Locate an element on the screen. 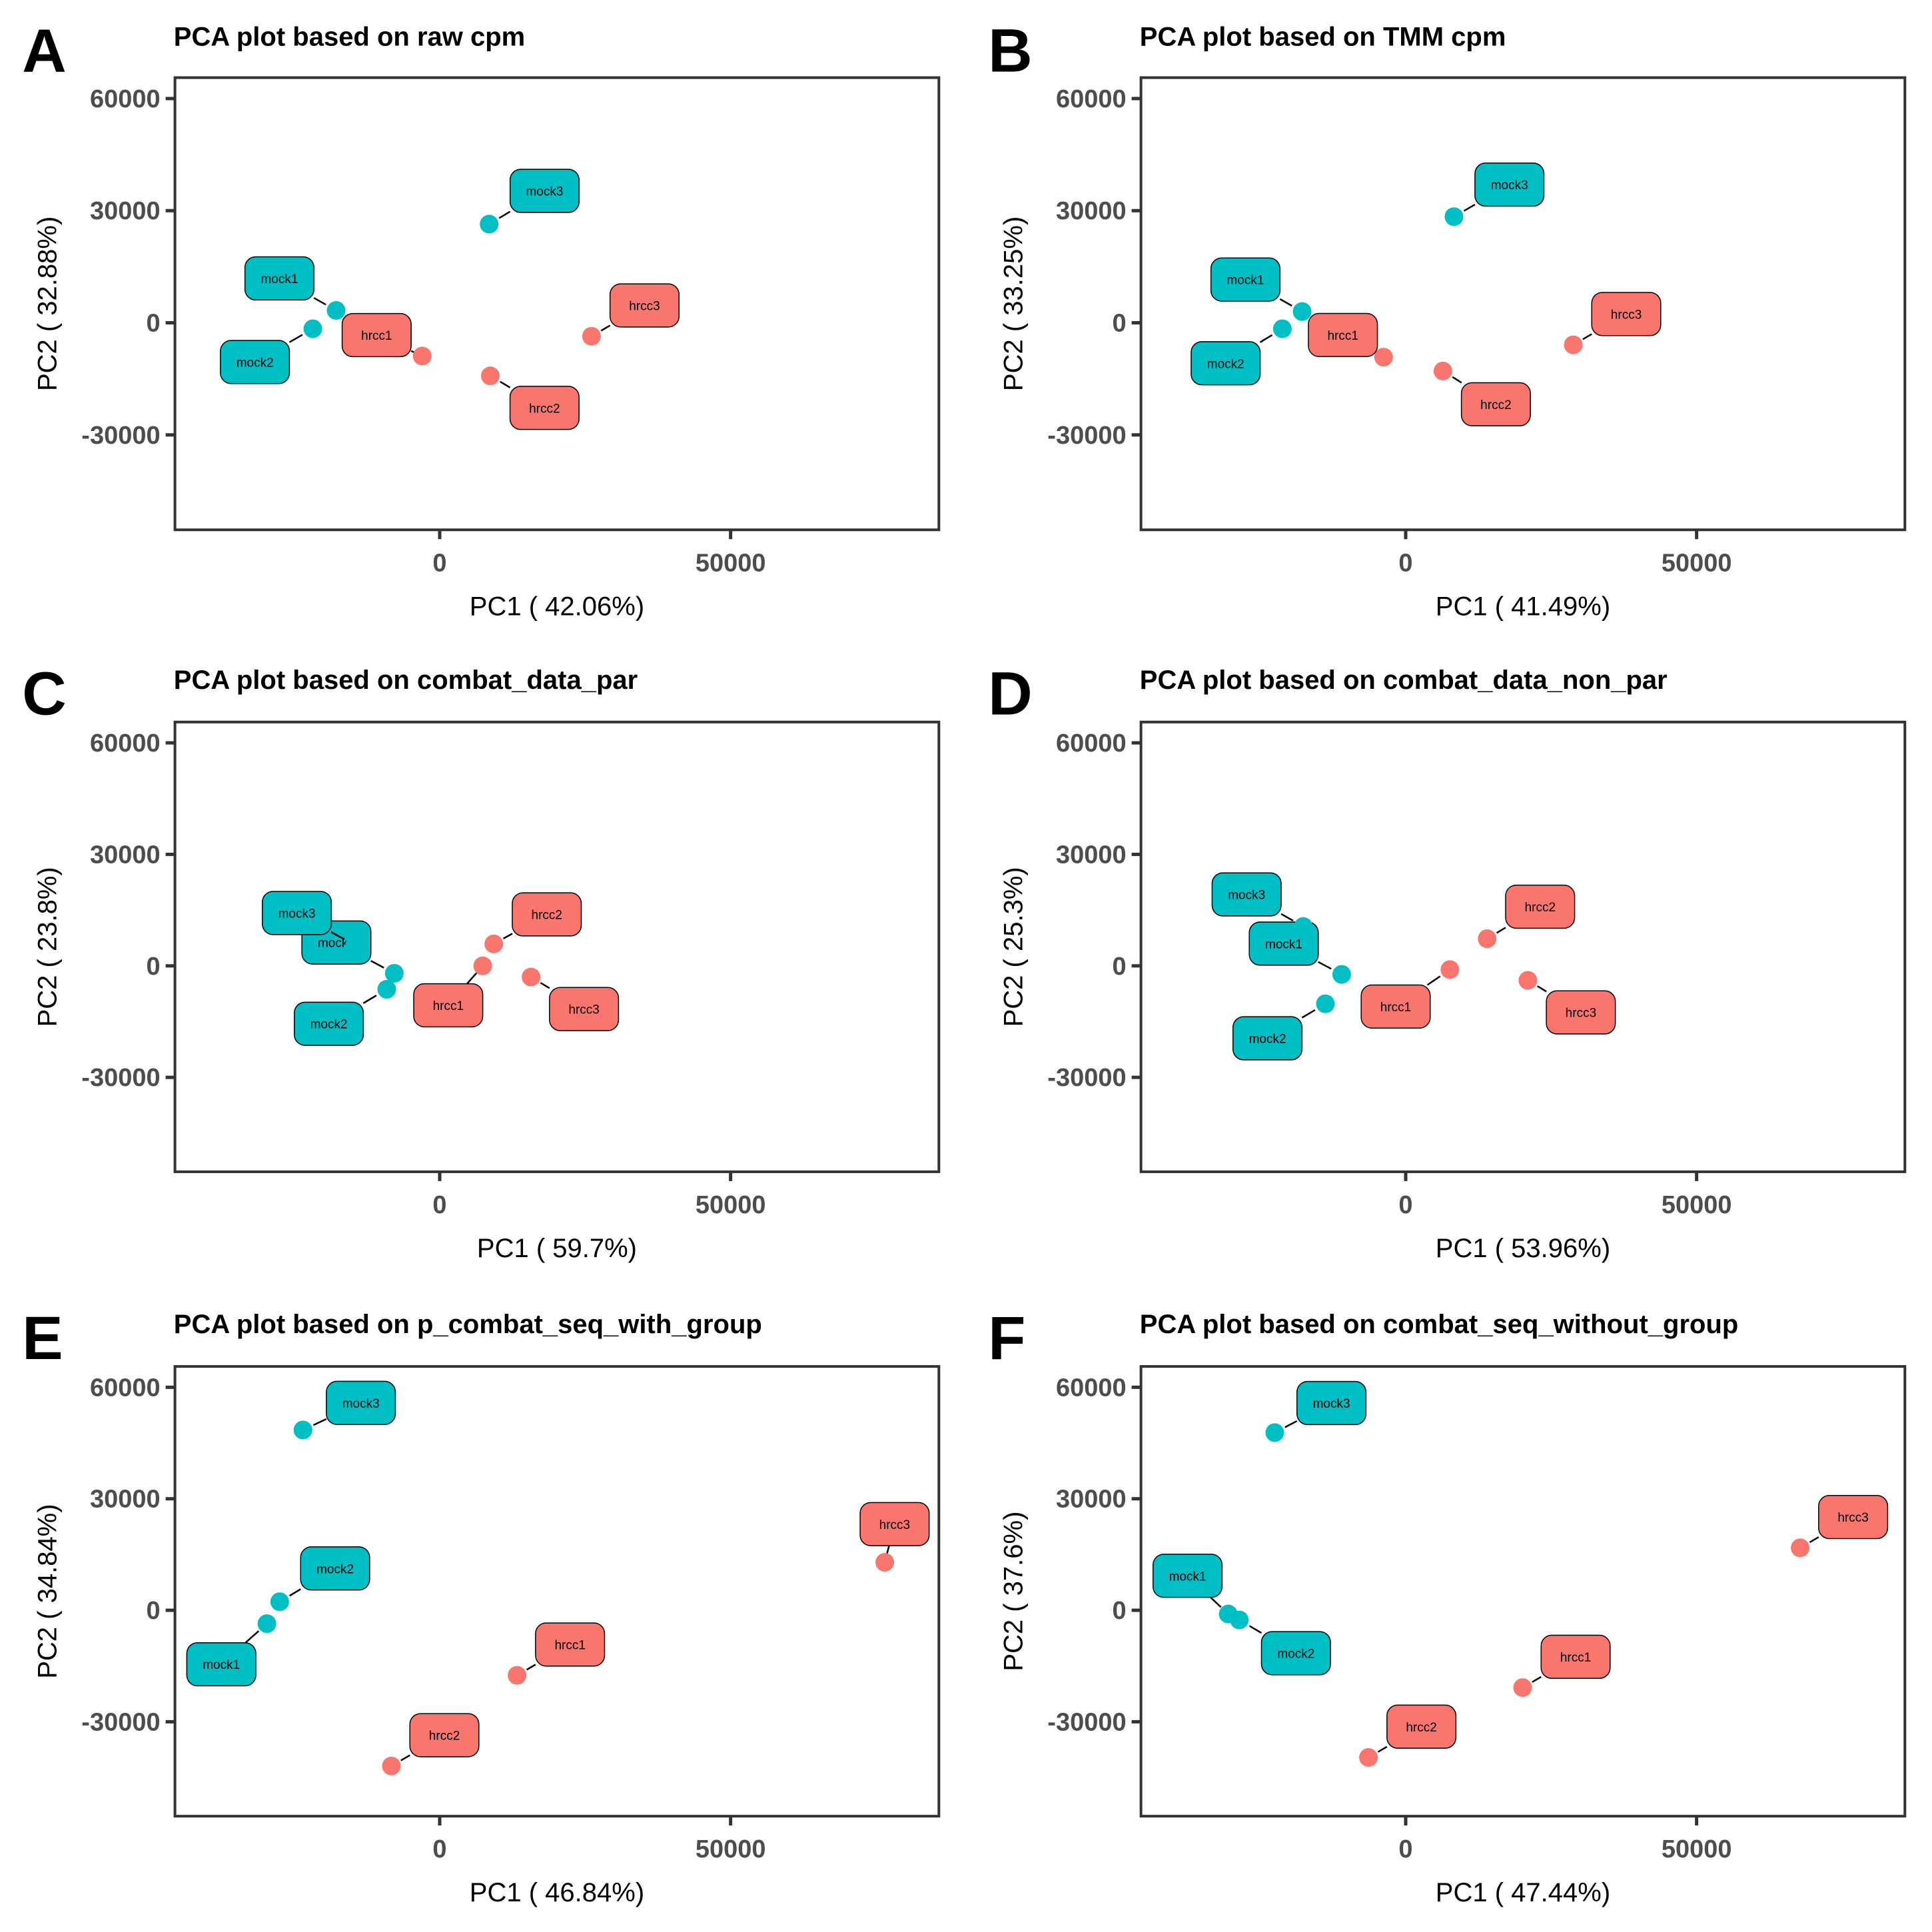  point-label: mock3 is located at coordinates (544, 192).